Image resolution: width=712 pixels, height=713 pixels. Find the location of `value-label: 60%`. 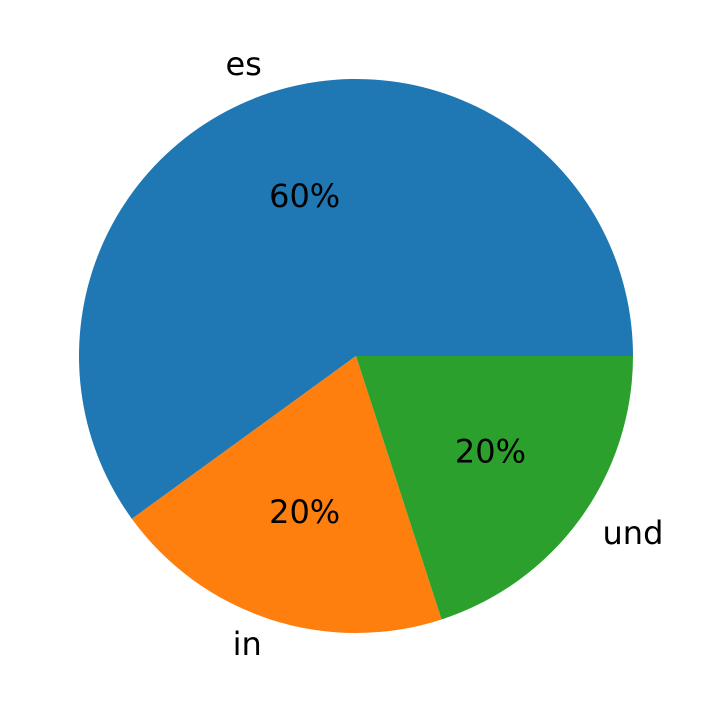

value-label: 60% is located at coordinates (304, 196).